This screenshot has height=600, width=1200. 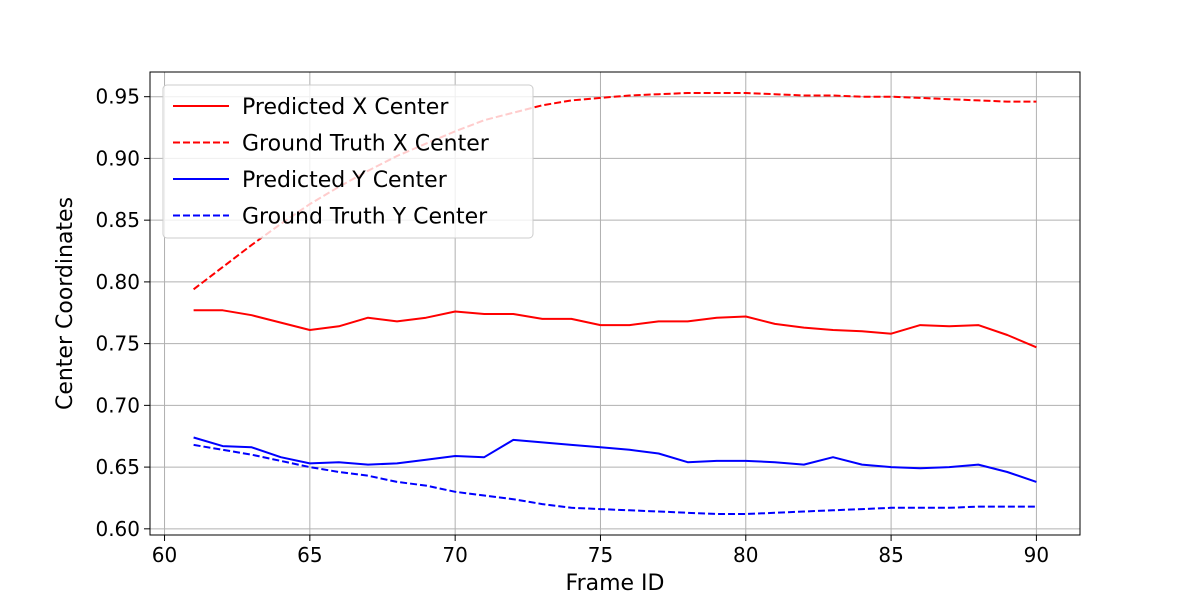 I want to click on y-tick-label: 0.85, so click(x=117, y=220).